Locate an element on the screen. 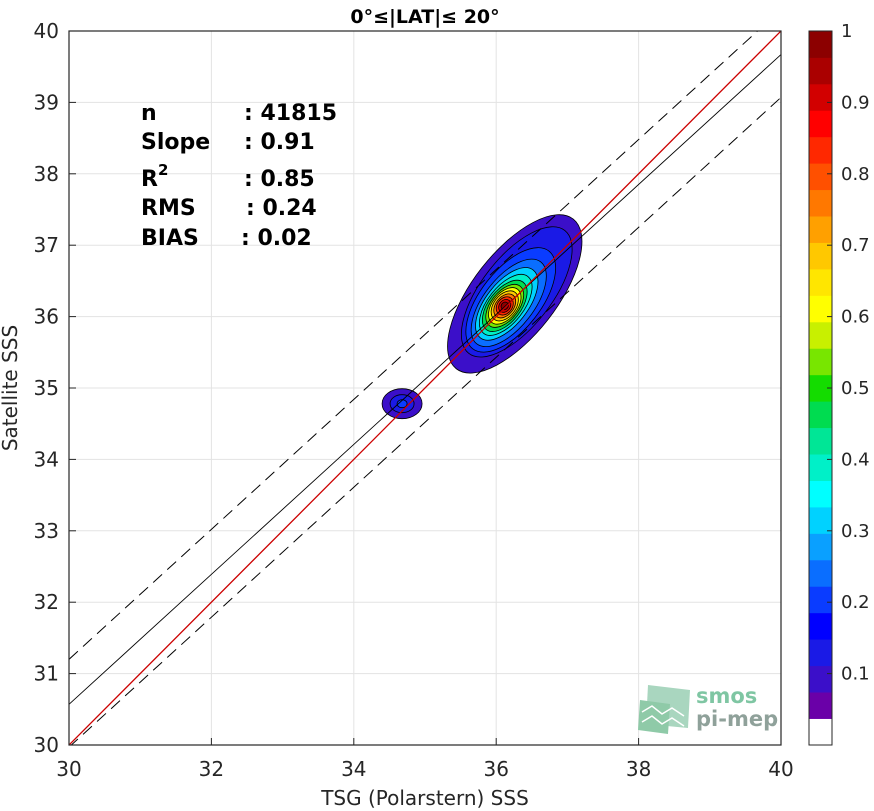  y-axis-ticks: 30 31 32 33 34 35 36 37 38 39 40 is located at coordinates (55, 388).